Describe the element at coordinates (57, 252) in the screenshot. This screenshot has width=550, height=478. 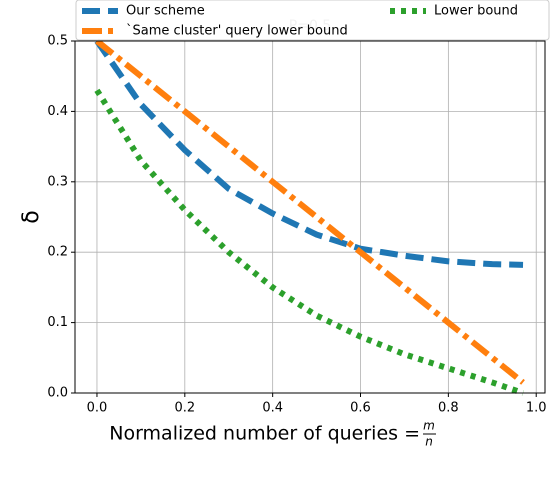
I see `y-tick-label: 0.2` at that location.